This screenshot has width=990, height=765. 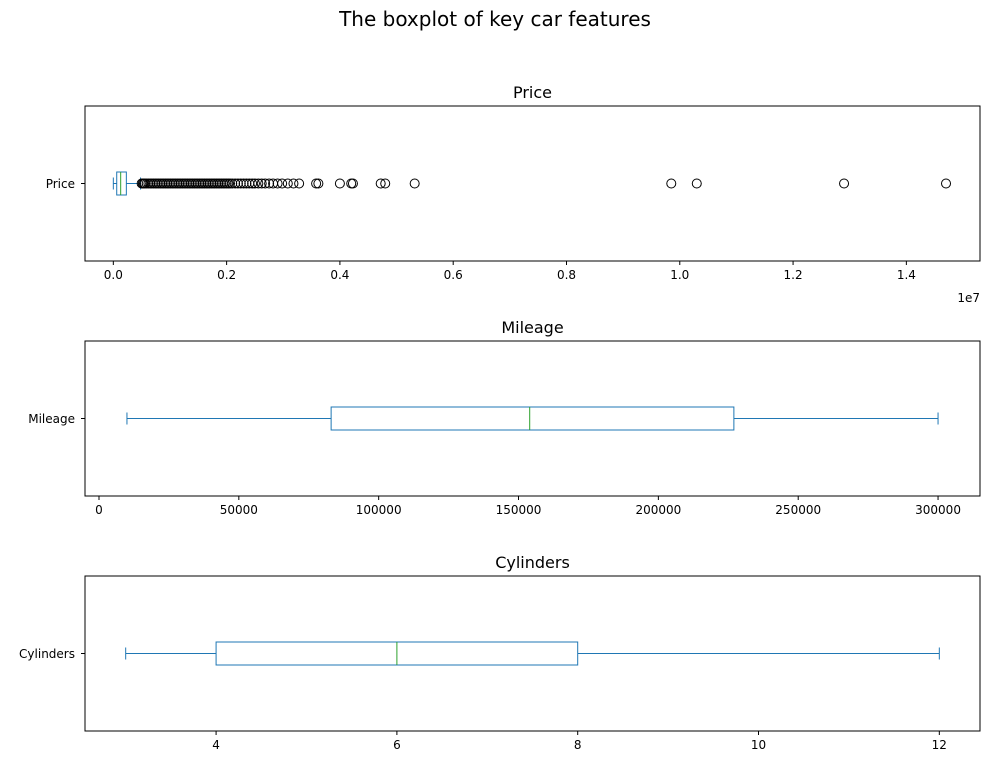 I want to click on x-offset-label: 1e7, so click(x=968, y=298).